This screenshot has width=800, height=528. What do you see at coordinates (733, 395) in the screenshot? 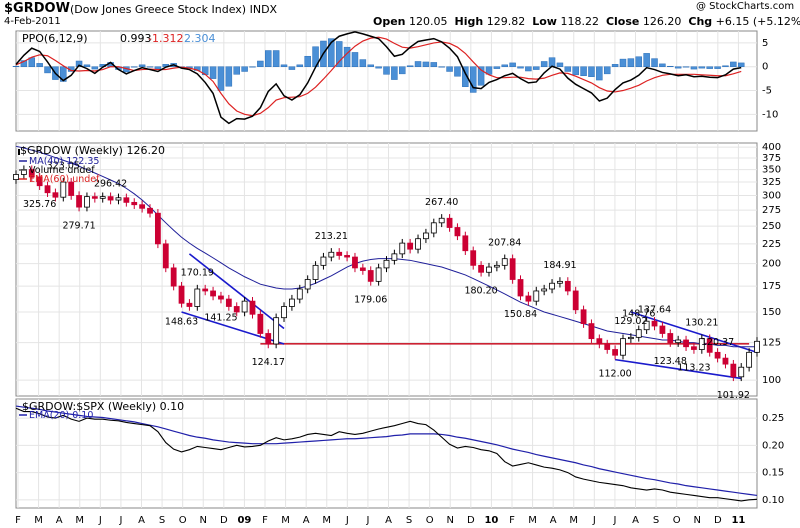
I see `price-annotation: 101.92` at bounding box center [733, 395].